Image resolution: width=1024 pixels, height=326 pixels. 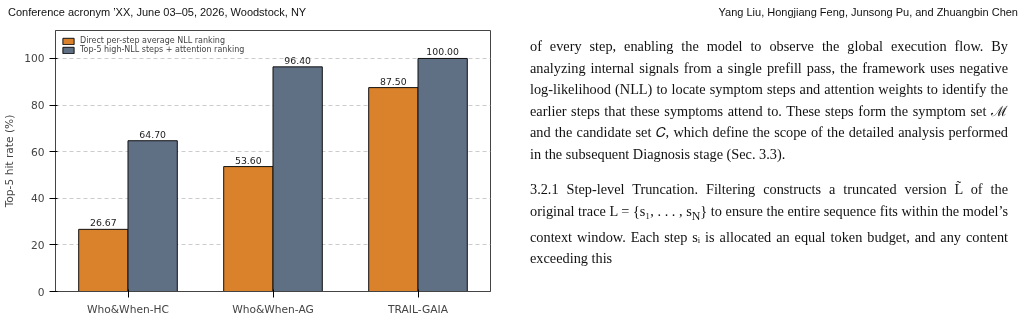 What do you see at coordinates (769, 224) in the screenshot?
I see `text: 3.2.1 Step-level Truncation. Filtering constructs a truncated version L̃ of the original trace L = {s₁, . . . , s$_{N}$} to ensure the entire sequence fits within the model’s context window. Each step sᵢ is allocated an equal token budget, and any content exceeding this` at bounding box center [769, 224].